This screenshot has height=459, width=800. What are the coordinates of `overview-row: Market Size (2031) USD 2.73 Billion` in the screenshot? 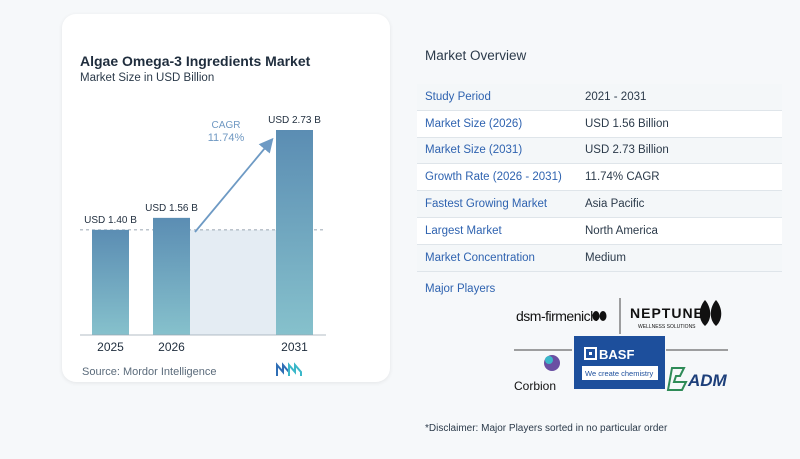 It's located at (599, 151).